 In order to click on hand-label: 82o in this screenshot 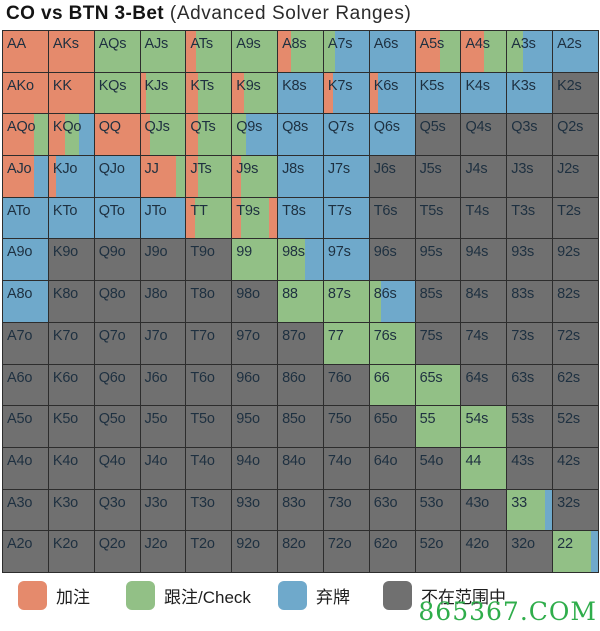, I will do `click(294, 544)`.